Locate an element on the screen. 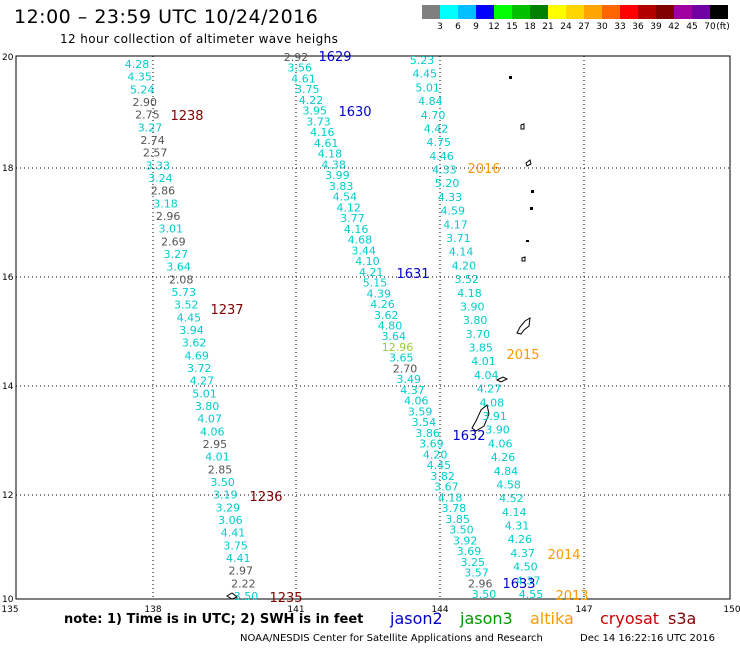 The height and width of the screenshot is (650, 740). wave-height-value: 4.21 is located at coordinates (371, 272).